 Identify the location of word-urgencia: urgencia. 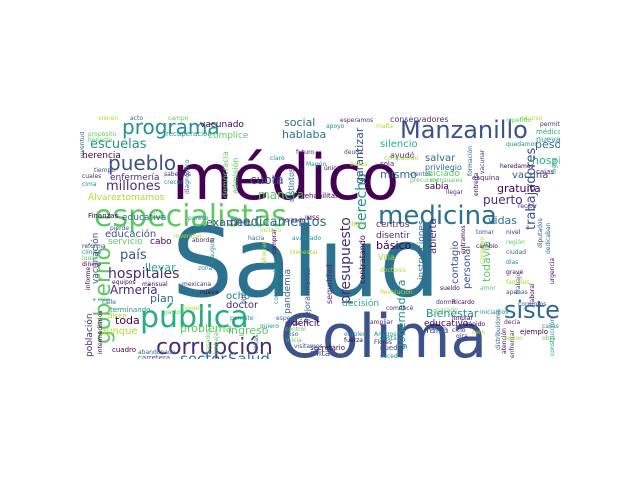
(552, 271).